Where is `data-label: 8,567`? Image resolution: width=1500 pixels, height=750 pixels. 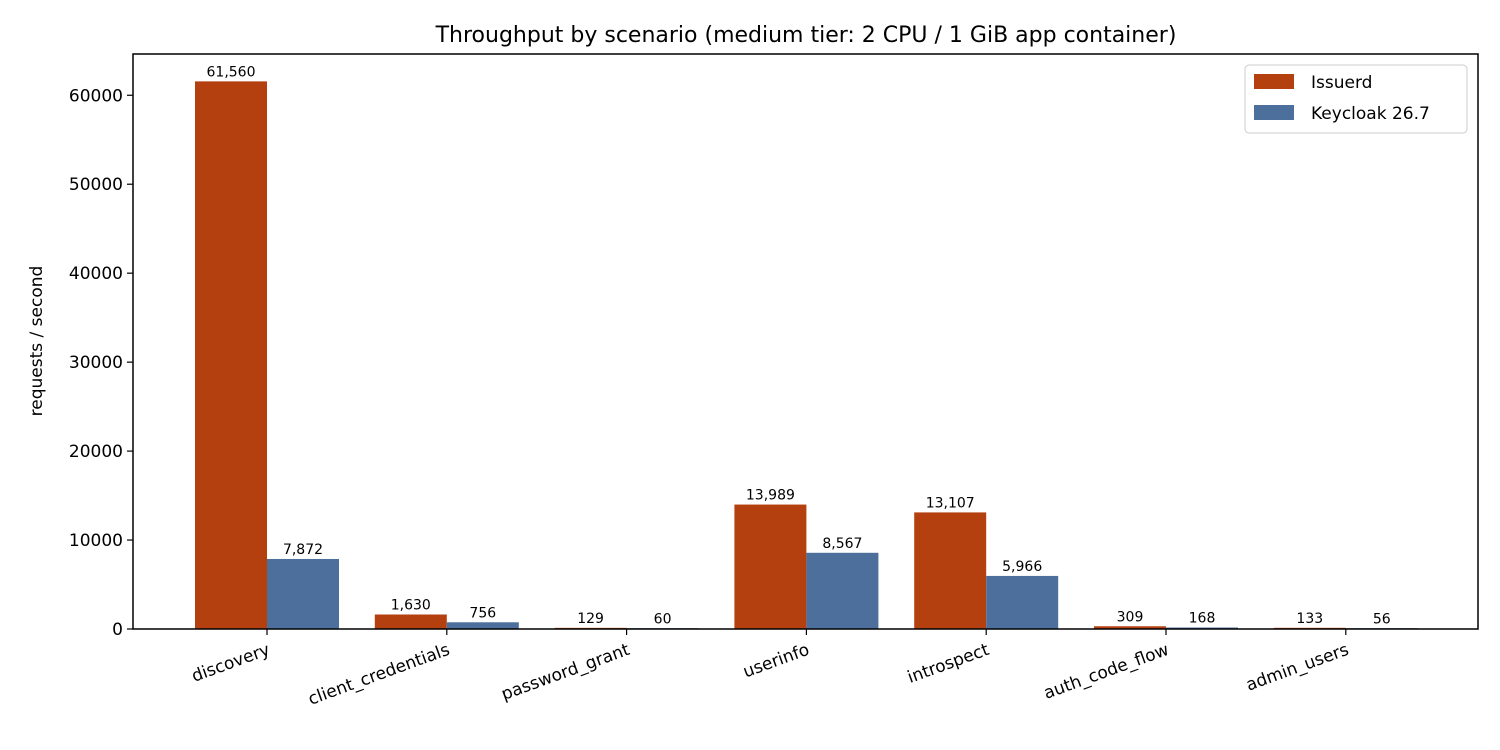 data-label: 8,567 is located at coordinates (842, 544).